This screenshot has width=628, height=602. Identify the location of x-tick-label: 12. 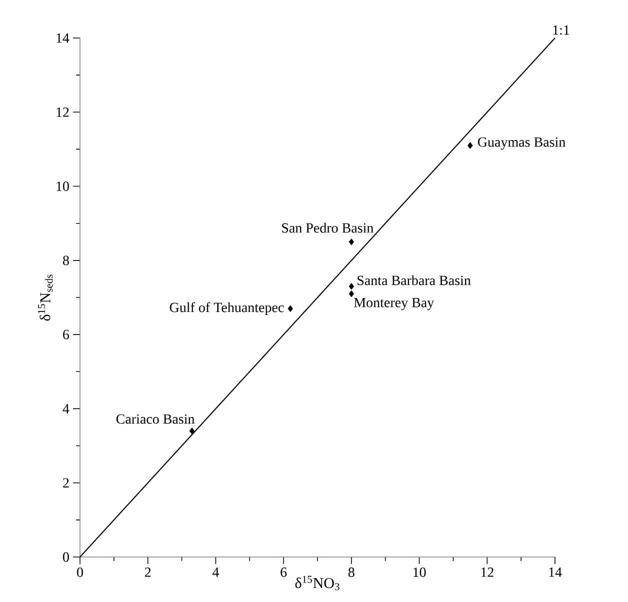
(487, 572).